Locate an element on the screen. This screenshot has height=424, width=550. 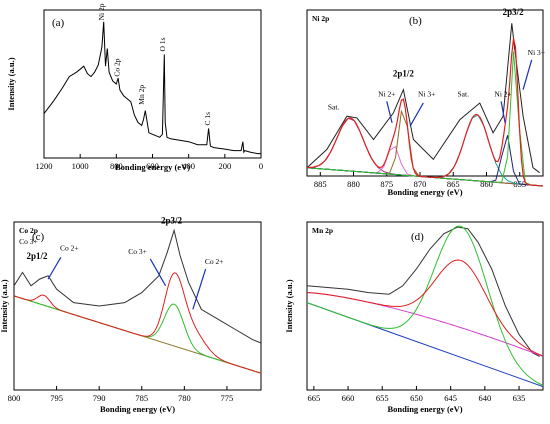
peak-annotation: Mn 2p is located at coordinates (141, 95).